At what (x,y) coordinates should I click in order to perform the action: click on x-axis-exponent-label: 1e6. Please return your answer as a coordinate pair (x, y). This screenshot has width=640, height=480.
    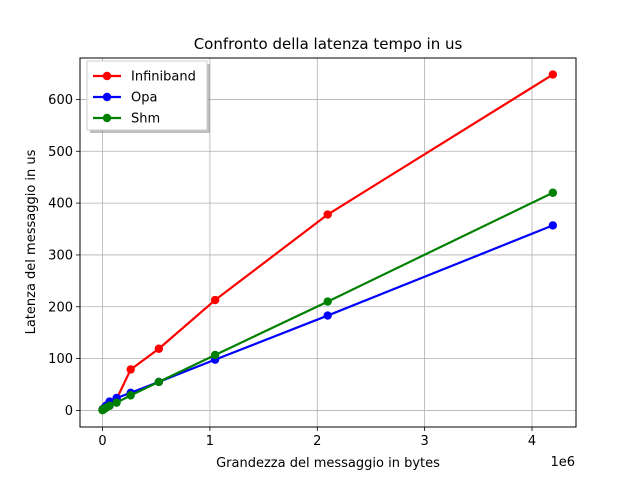
    Looking at the image, I should click on (562, 462).